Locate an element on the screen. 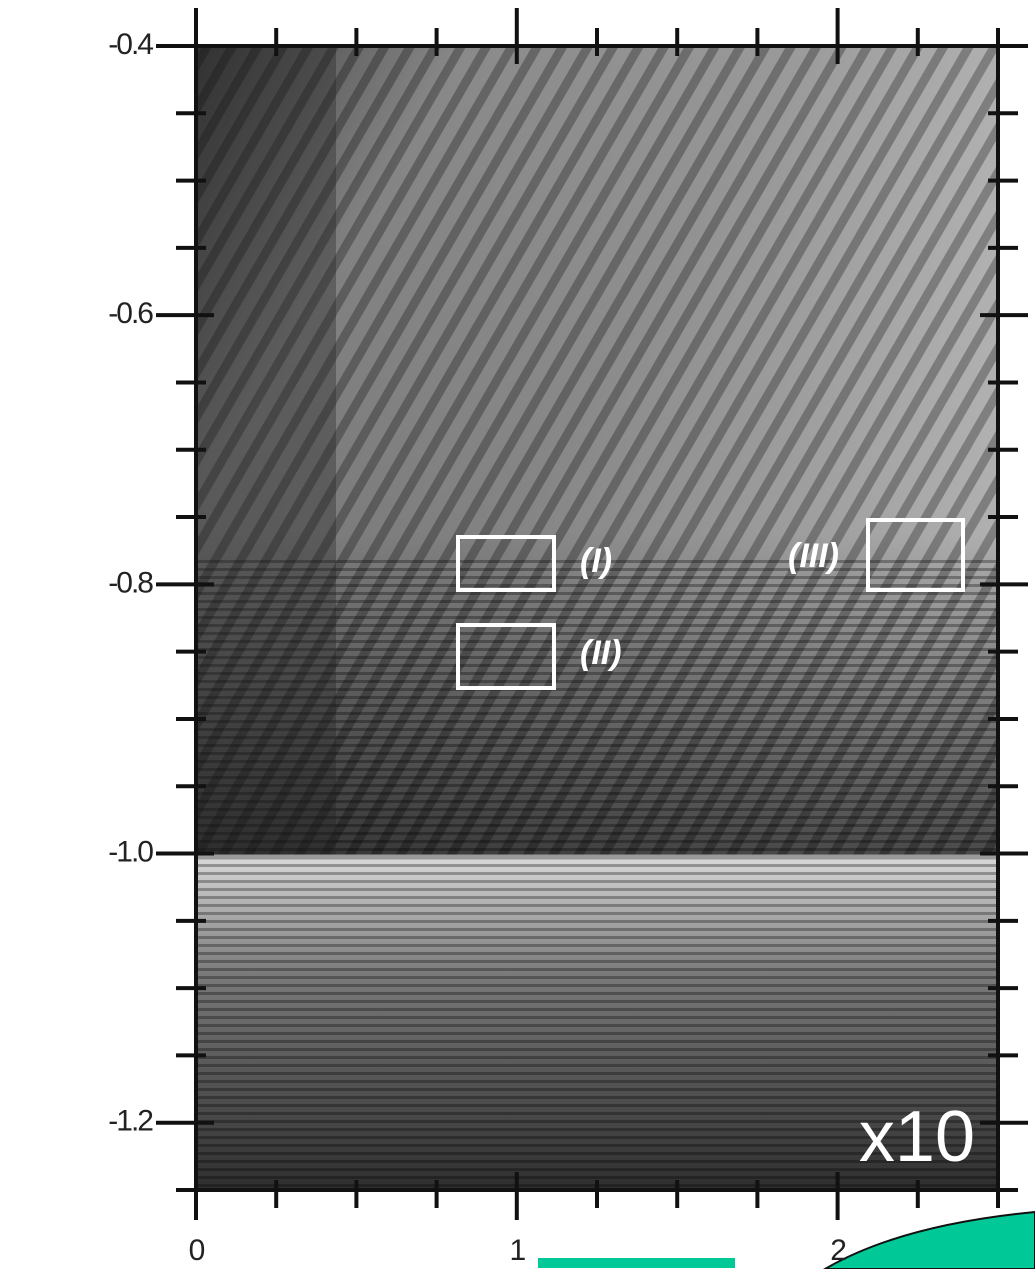 The width and height of the screenshot is (1035, 1274). y-tick-label: -0.6 is located at coordinates (130, 313).